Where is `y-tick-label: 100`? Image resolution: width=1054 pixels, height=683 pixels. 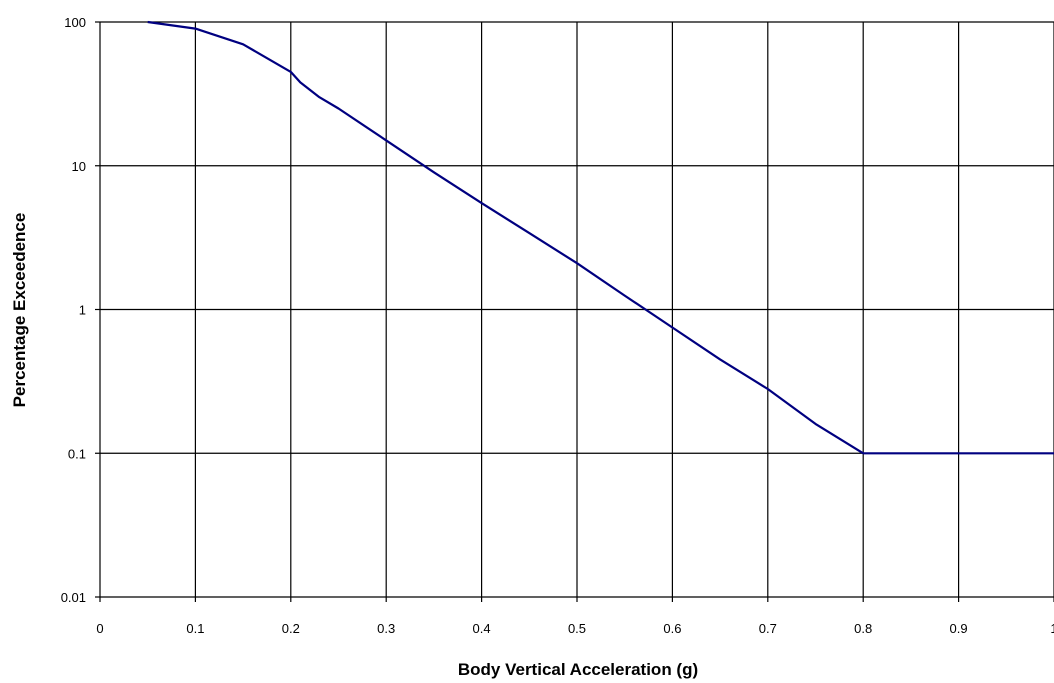 y-tick-label: 100 is located at coordinates (75, 22).